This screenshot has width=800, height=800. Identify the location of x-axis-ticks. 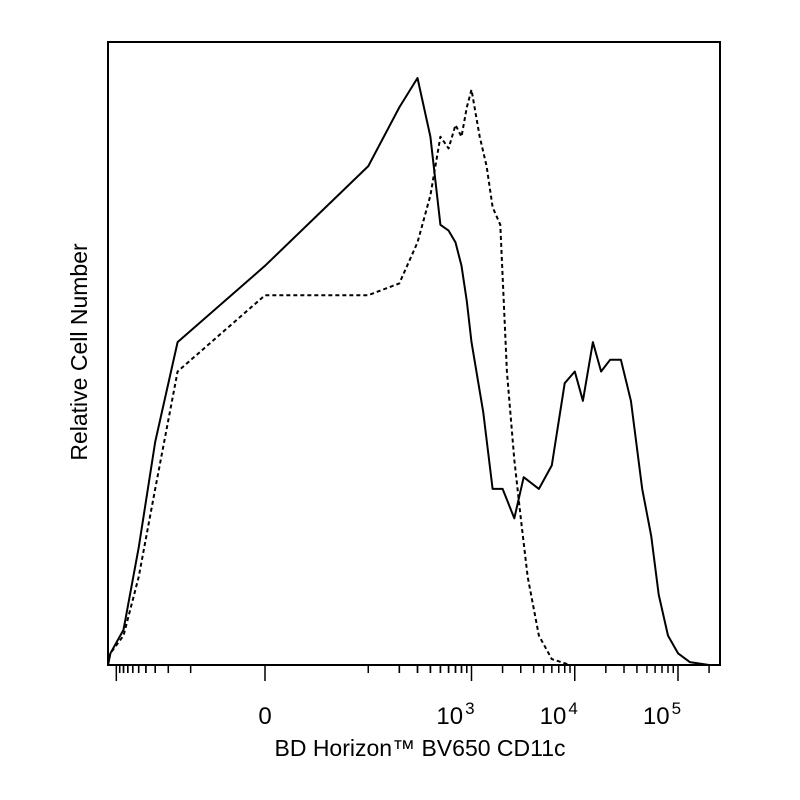
(412, 673).